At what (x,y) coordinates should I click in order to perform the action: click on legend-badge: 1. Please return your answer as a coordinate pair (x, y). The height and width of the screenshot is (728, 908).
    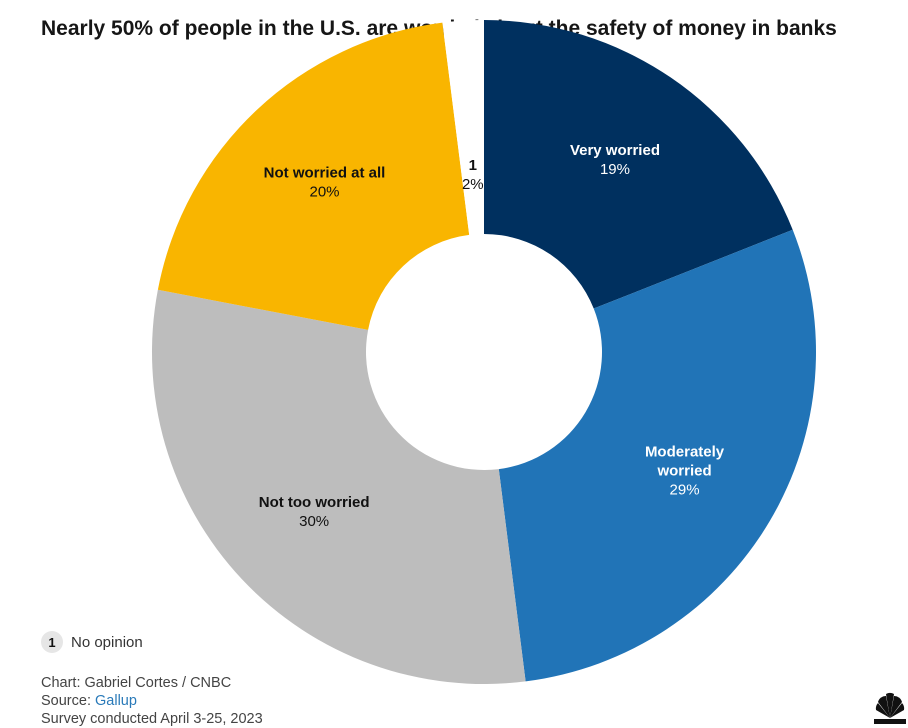
    Looking at the image, I should click on (52, 642).